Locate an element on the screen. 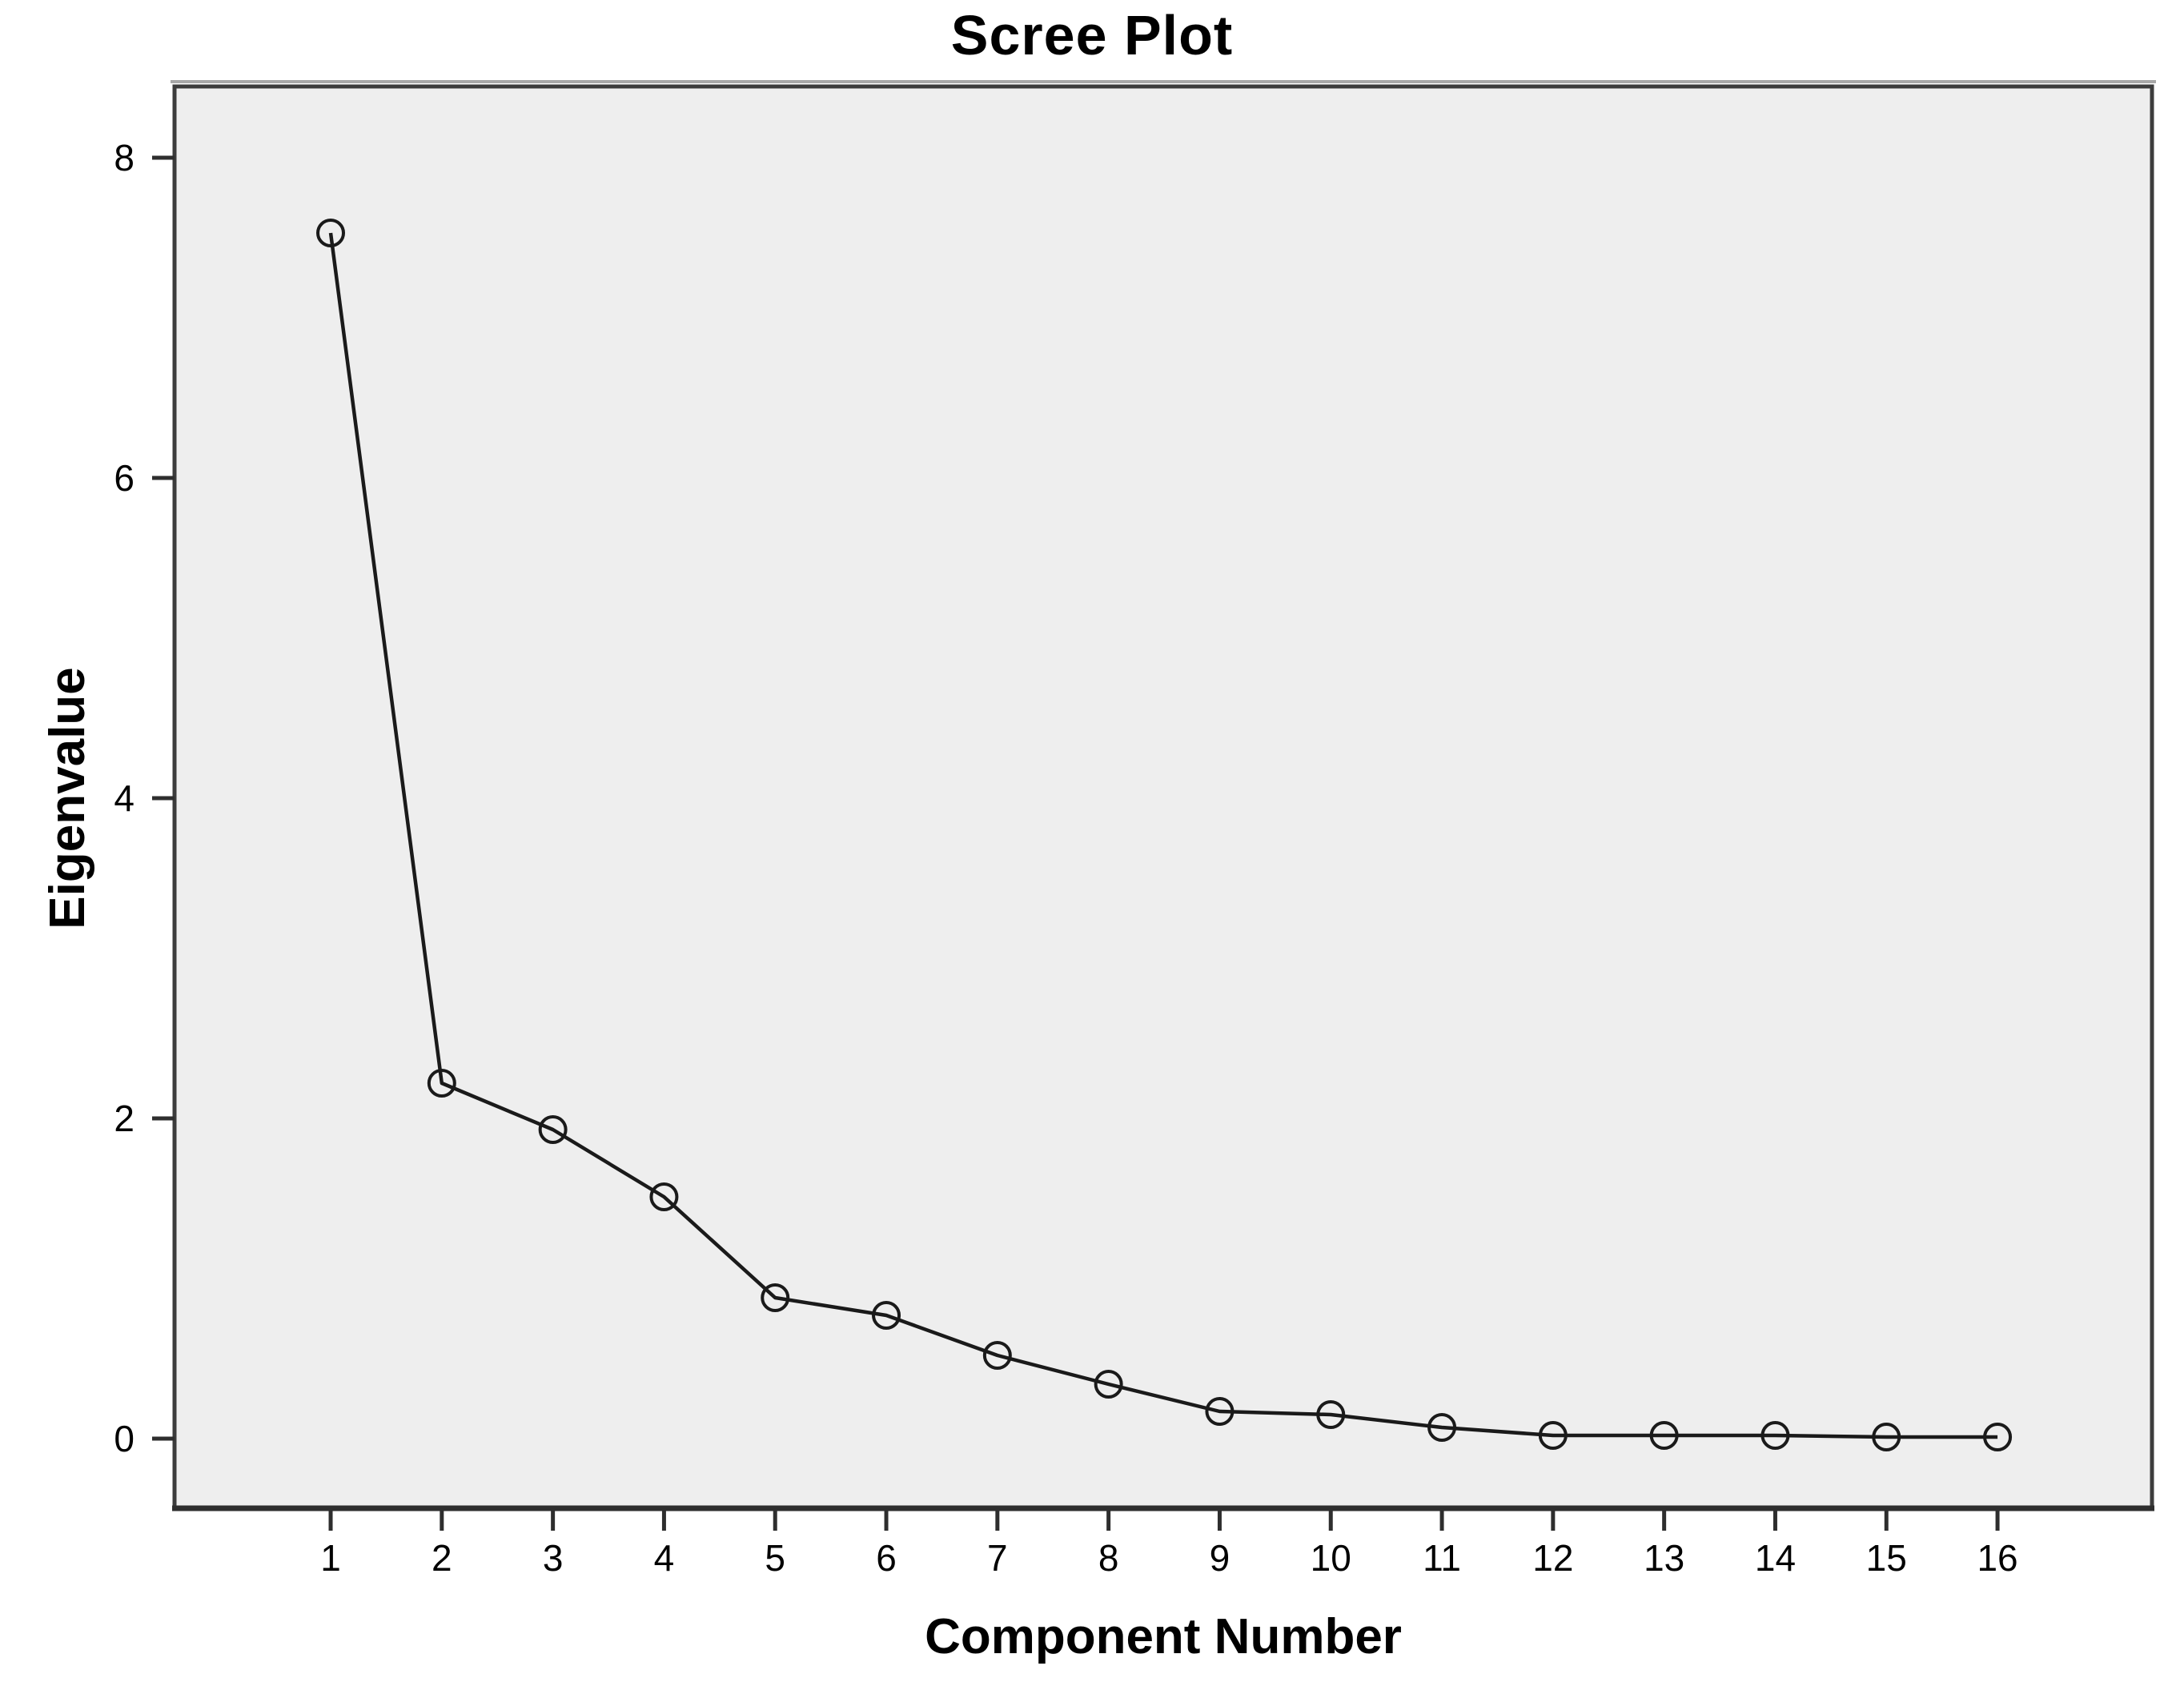 The width and height of the screenshot is (2184, 1686). x-tick-label: 5 is located at coordinates (775, 1558).